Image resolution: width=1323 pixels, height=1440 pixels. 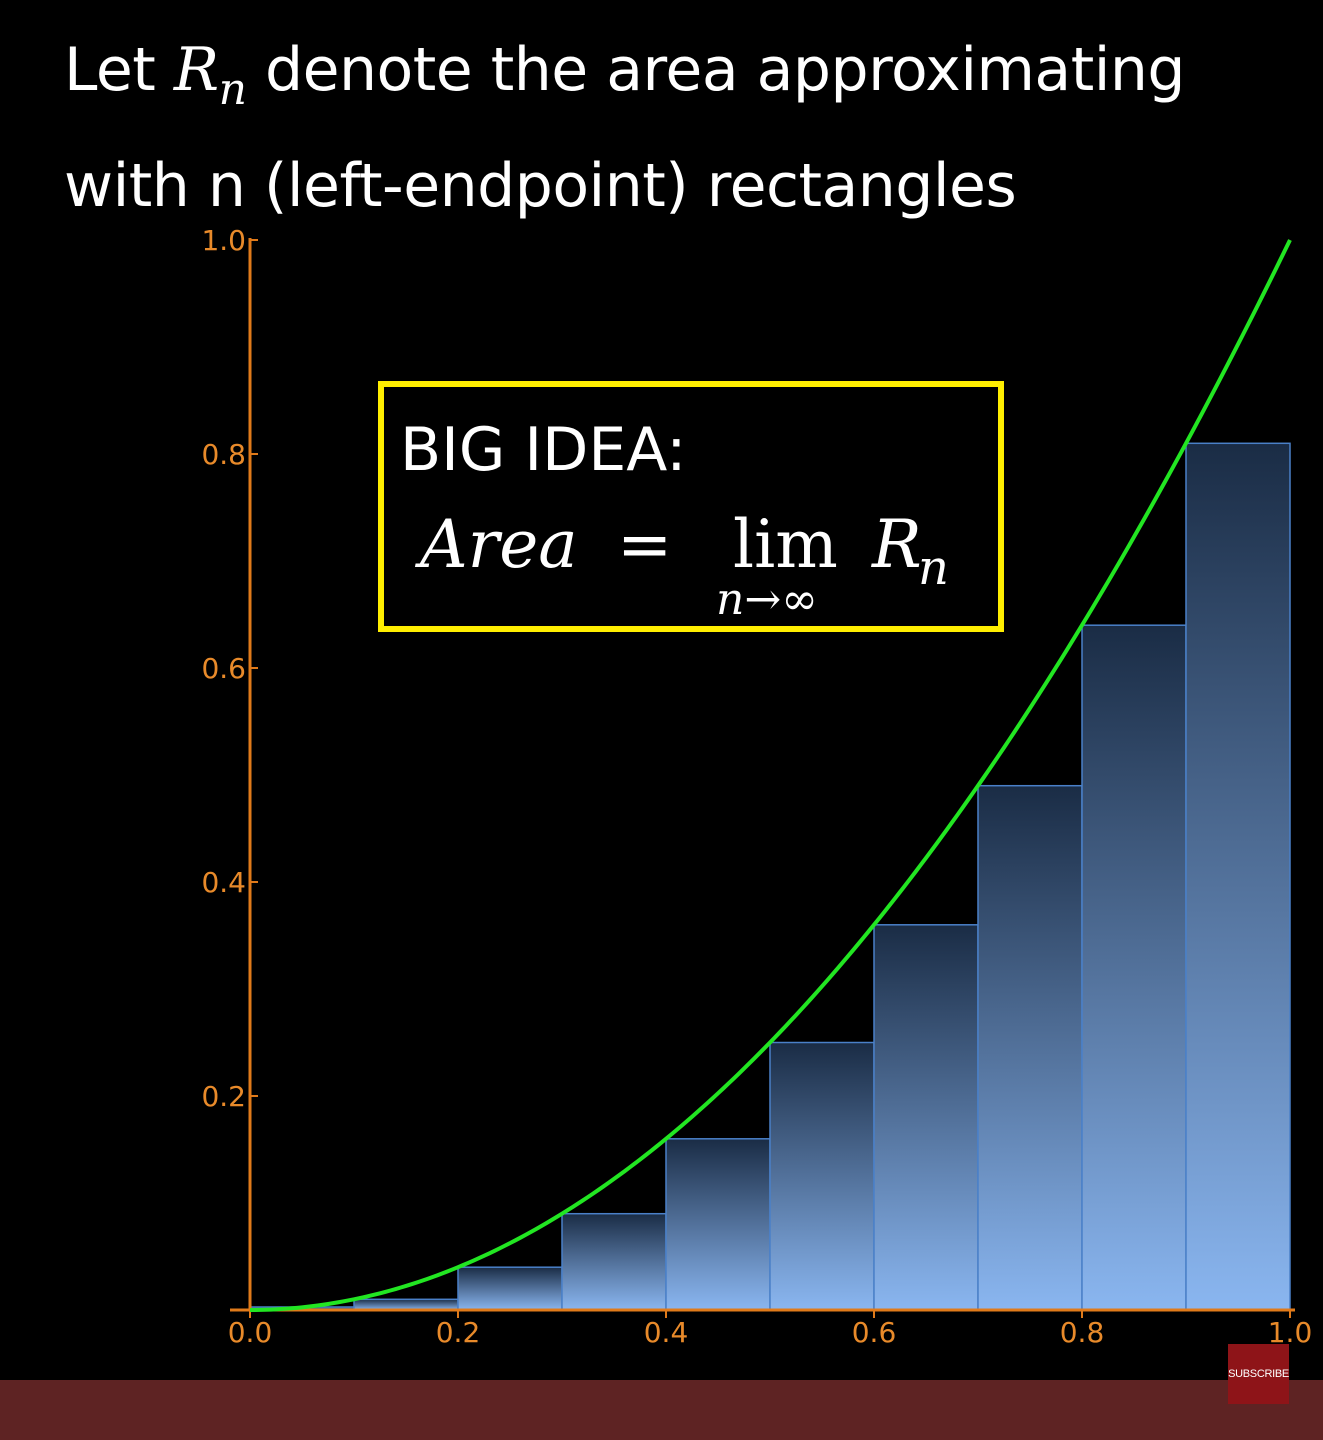 I want to click on big-idea-lhs: Area, so click(x=496, y=544).